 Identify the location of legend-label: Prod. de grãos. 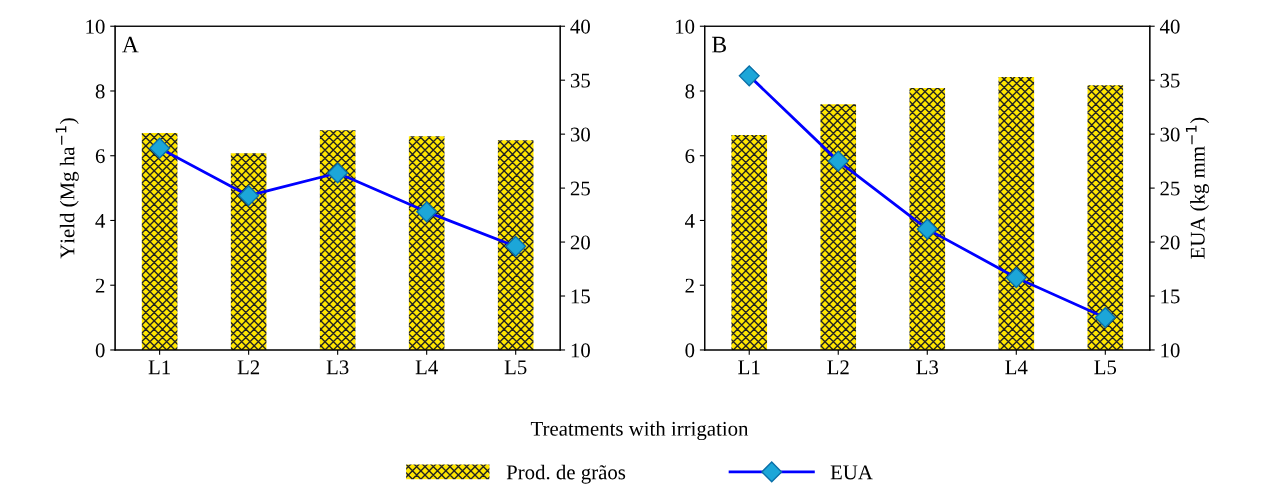
(566, 474).